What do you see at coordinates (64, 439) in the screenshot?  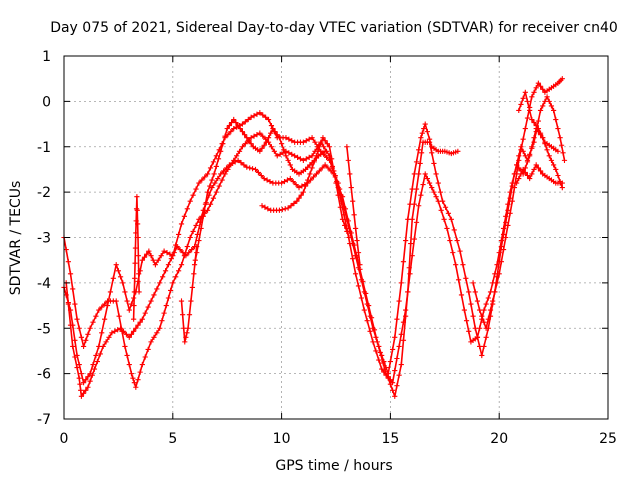 I see `x-tick-label: 0` at bounding box center [64, 439].